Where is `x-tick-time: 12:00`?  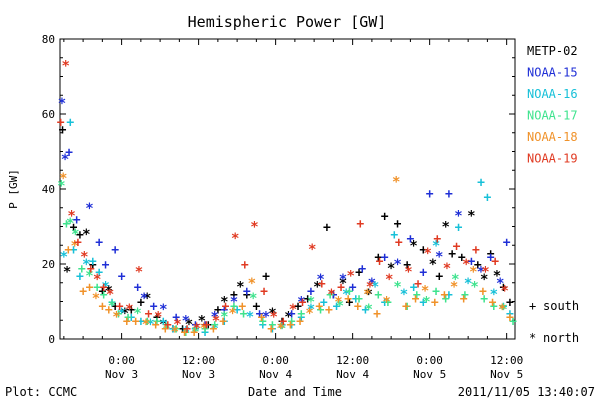
x-tick-time: 12:00 is located at coordinates (506, 360).